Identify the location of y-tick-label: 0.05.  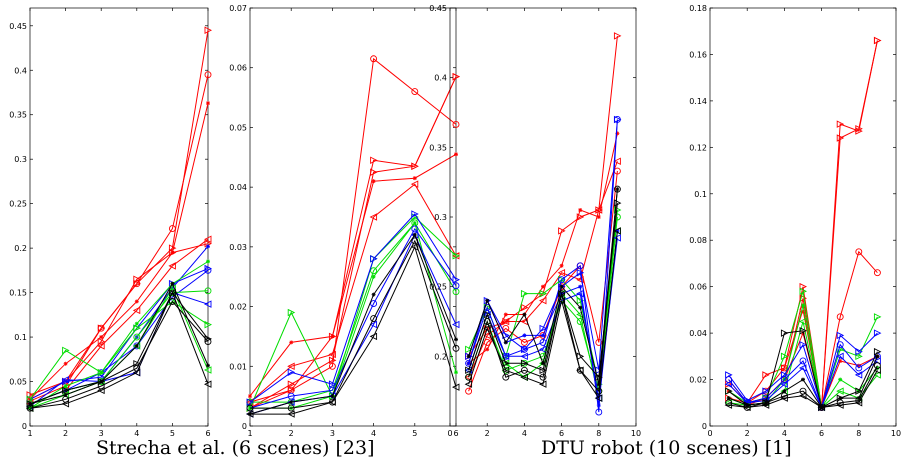
(238, 127).